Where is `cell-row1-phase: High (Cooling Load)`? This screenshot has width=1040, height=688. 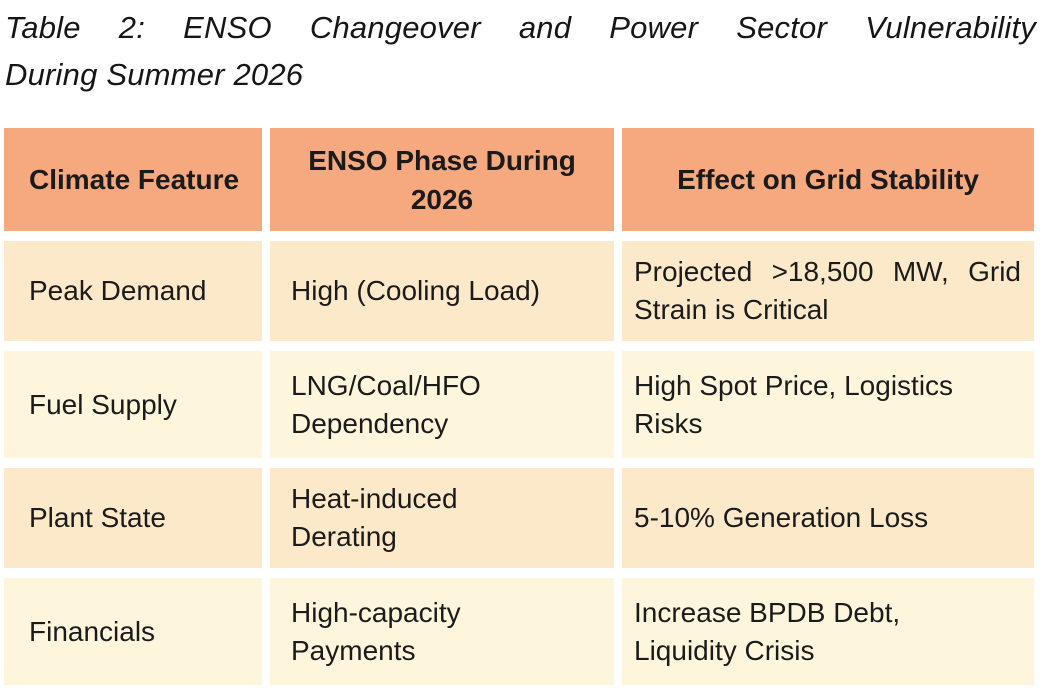
cell-row1-phase: High (Cooling Load) is located at coordinates (442, 291).